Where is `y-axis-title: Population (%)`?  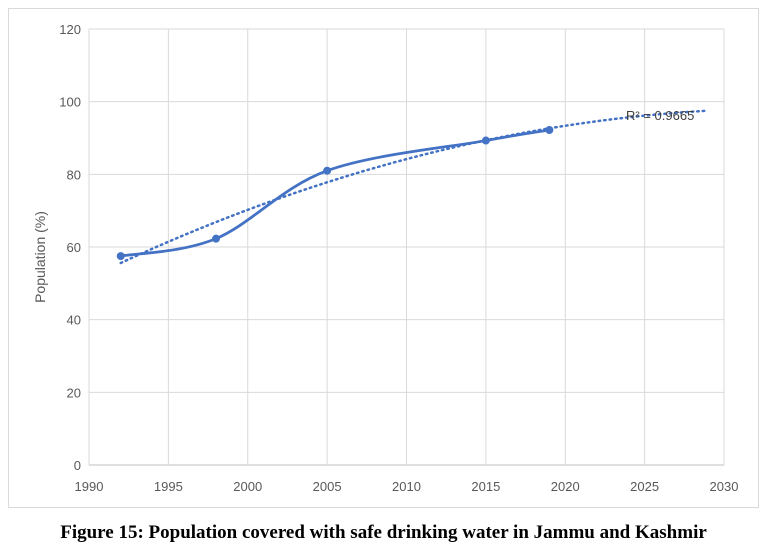
y-axis-title: Population (%) is located at coordinates (40, 257).